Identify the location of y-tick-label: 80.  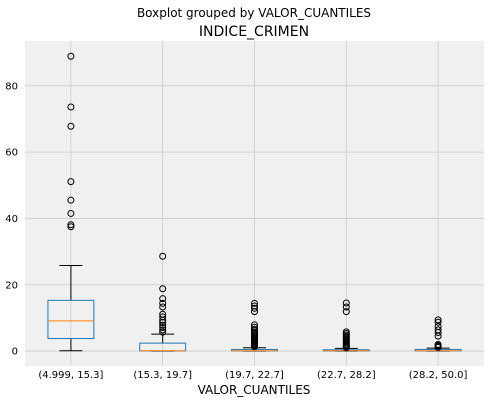
(11, 86).